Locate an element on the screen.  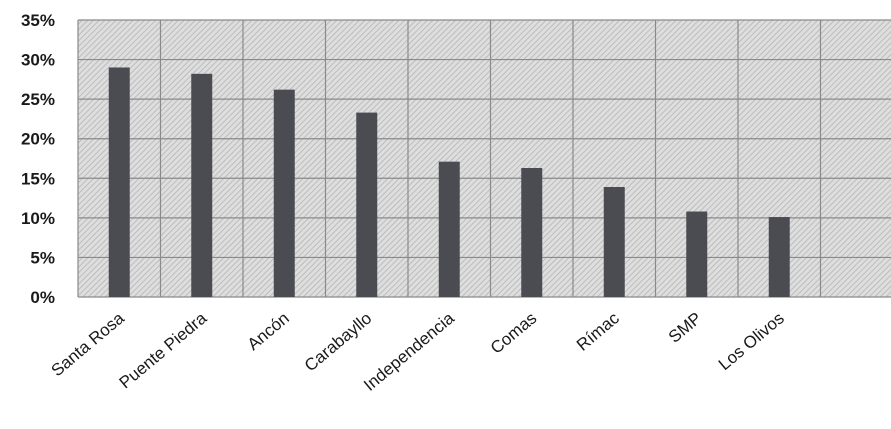
y-tick-label: 15% is located at coordinates (38, 178).